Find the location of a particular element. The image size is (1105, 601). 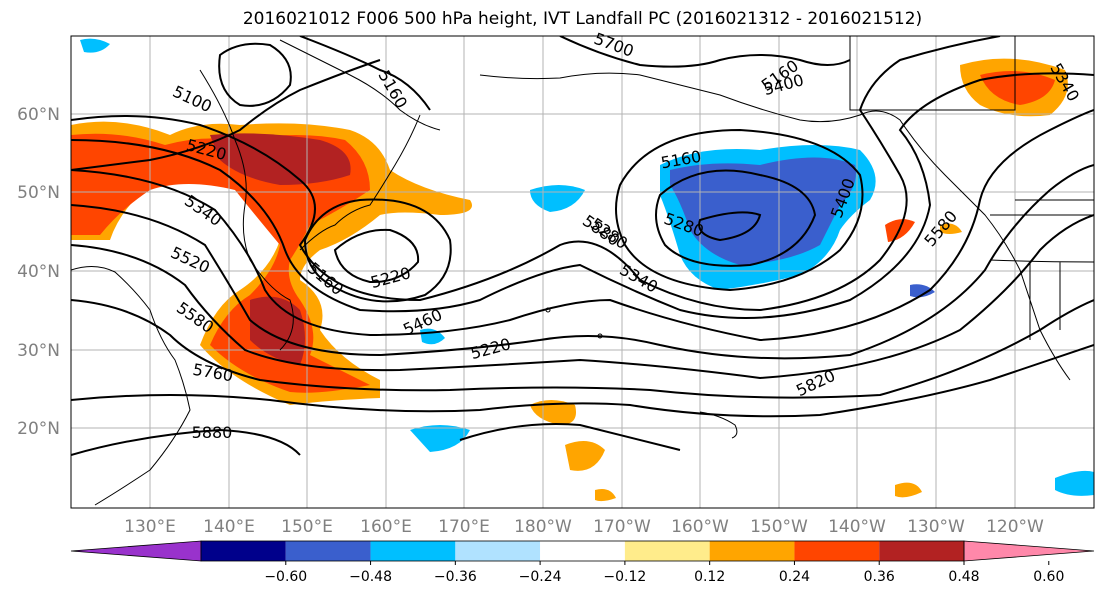

colorbar-extend-low is located at coordinates (136, 551).